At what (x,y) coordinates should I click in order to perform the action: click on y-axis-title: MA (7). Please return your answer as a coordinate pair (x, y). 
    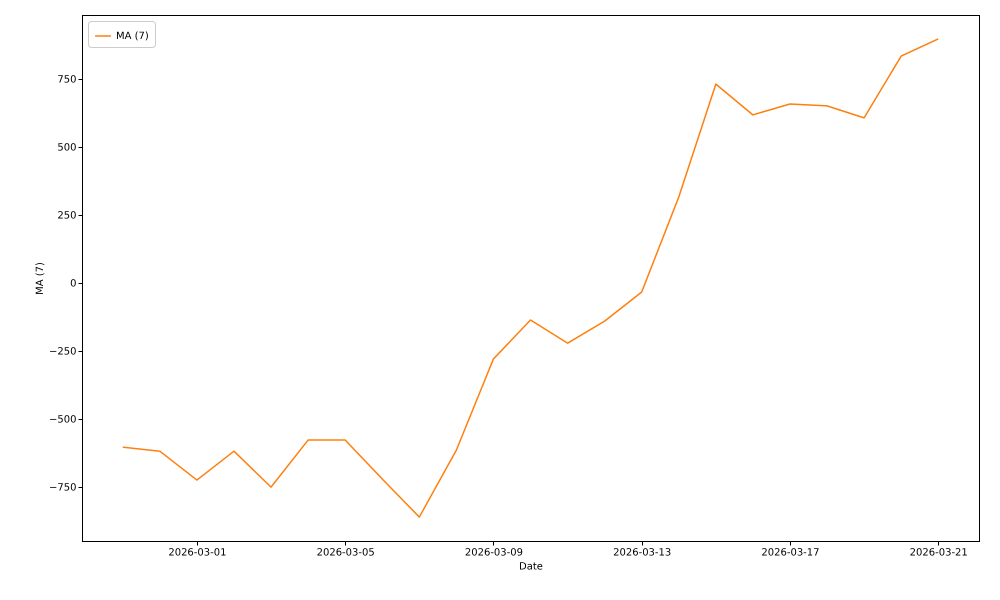
    Looking at the image, I should click on (40, 278).